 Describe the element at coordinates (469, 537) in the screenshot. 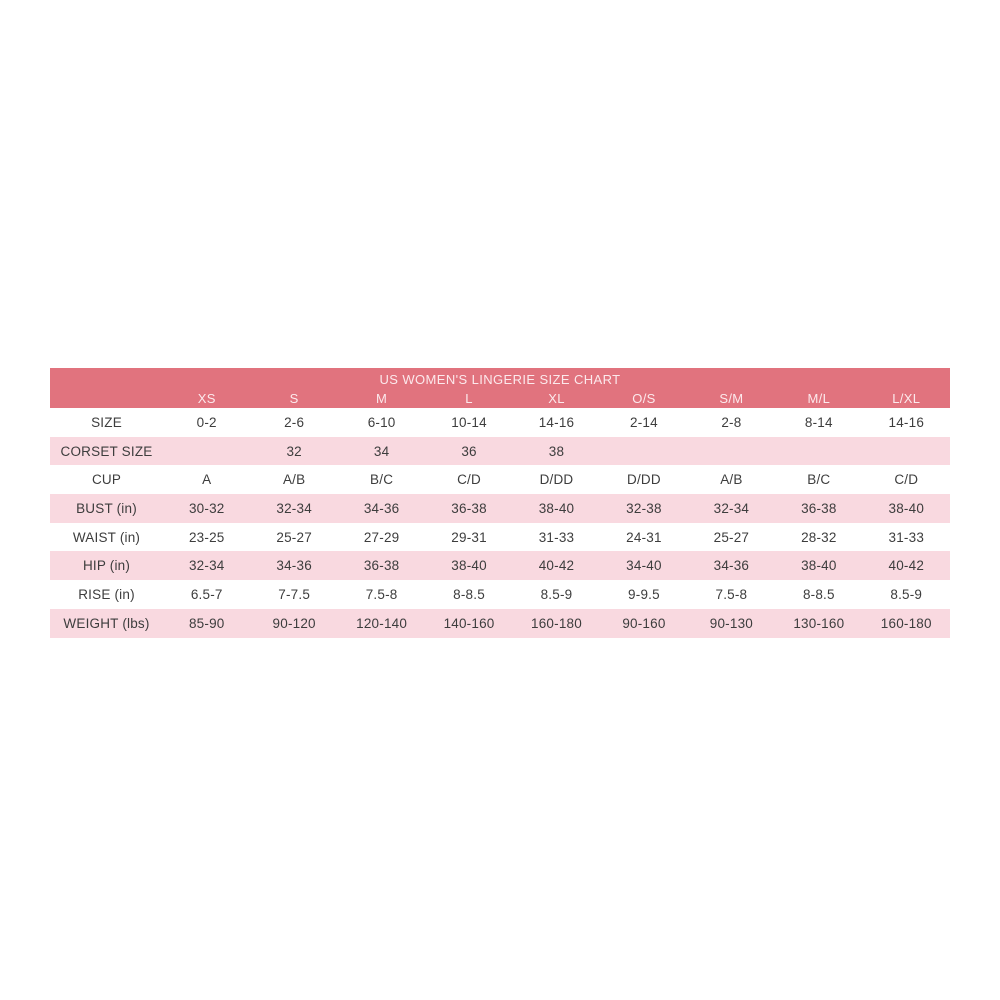

I see `size-value-cell: 29-31` at that location.